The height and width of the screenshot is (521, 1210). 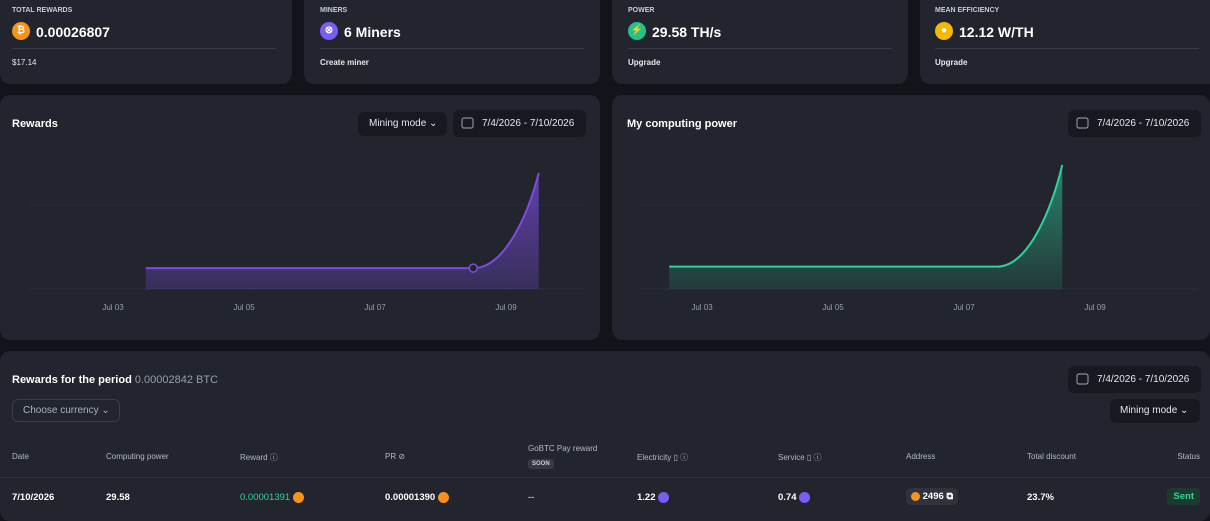 What do you see at coordinates (344, 62) in the screenshot?
I see `card-link: Create miner` at bounding box center [344, 62].